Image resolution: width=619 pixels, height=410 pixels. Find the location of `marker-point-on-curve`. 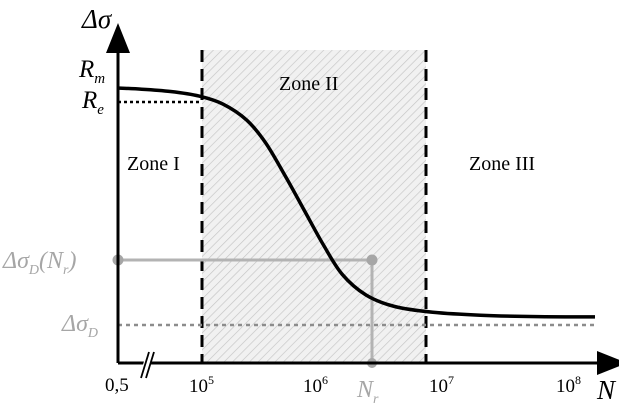

marker-point-on-curve is located at coordinates (372, 260).